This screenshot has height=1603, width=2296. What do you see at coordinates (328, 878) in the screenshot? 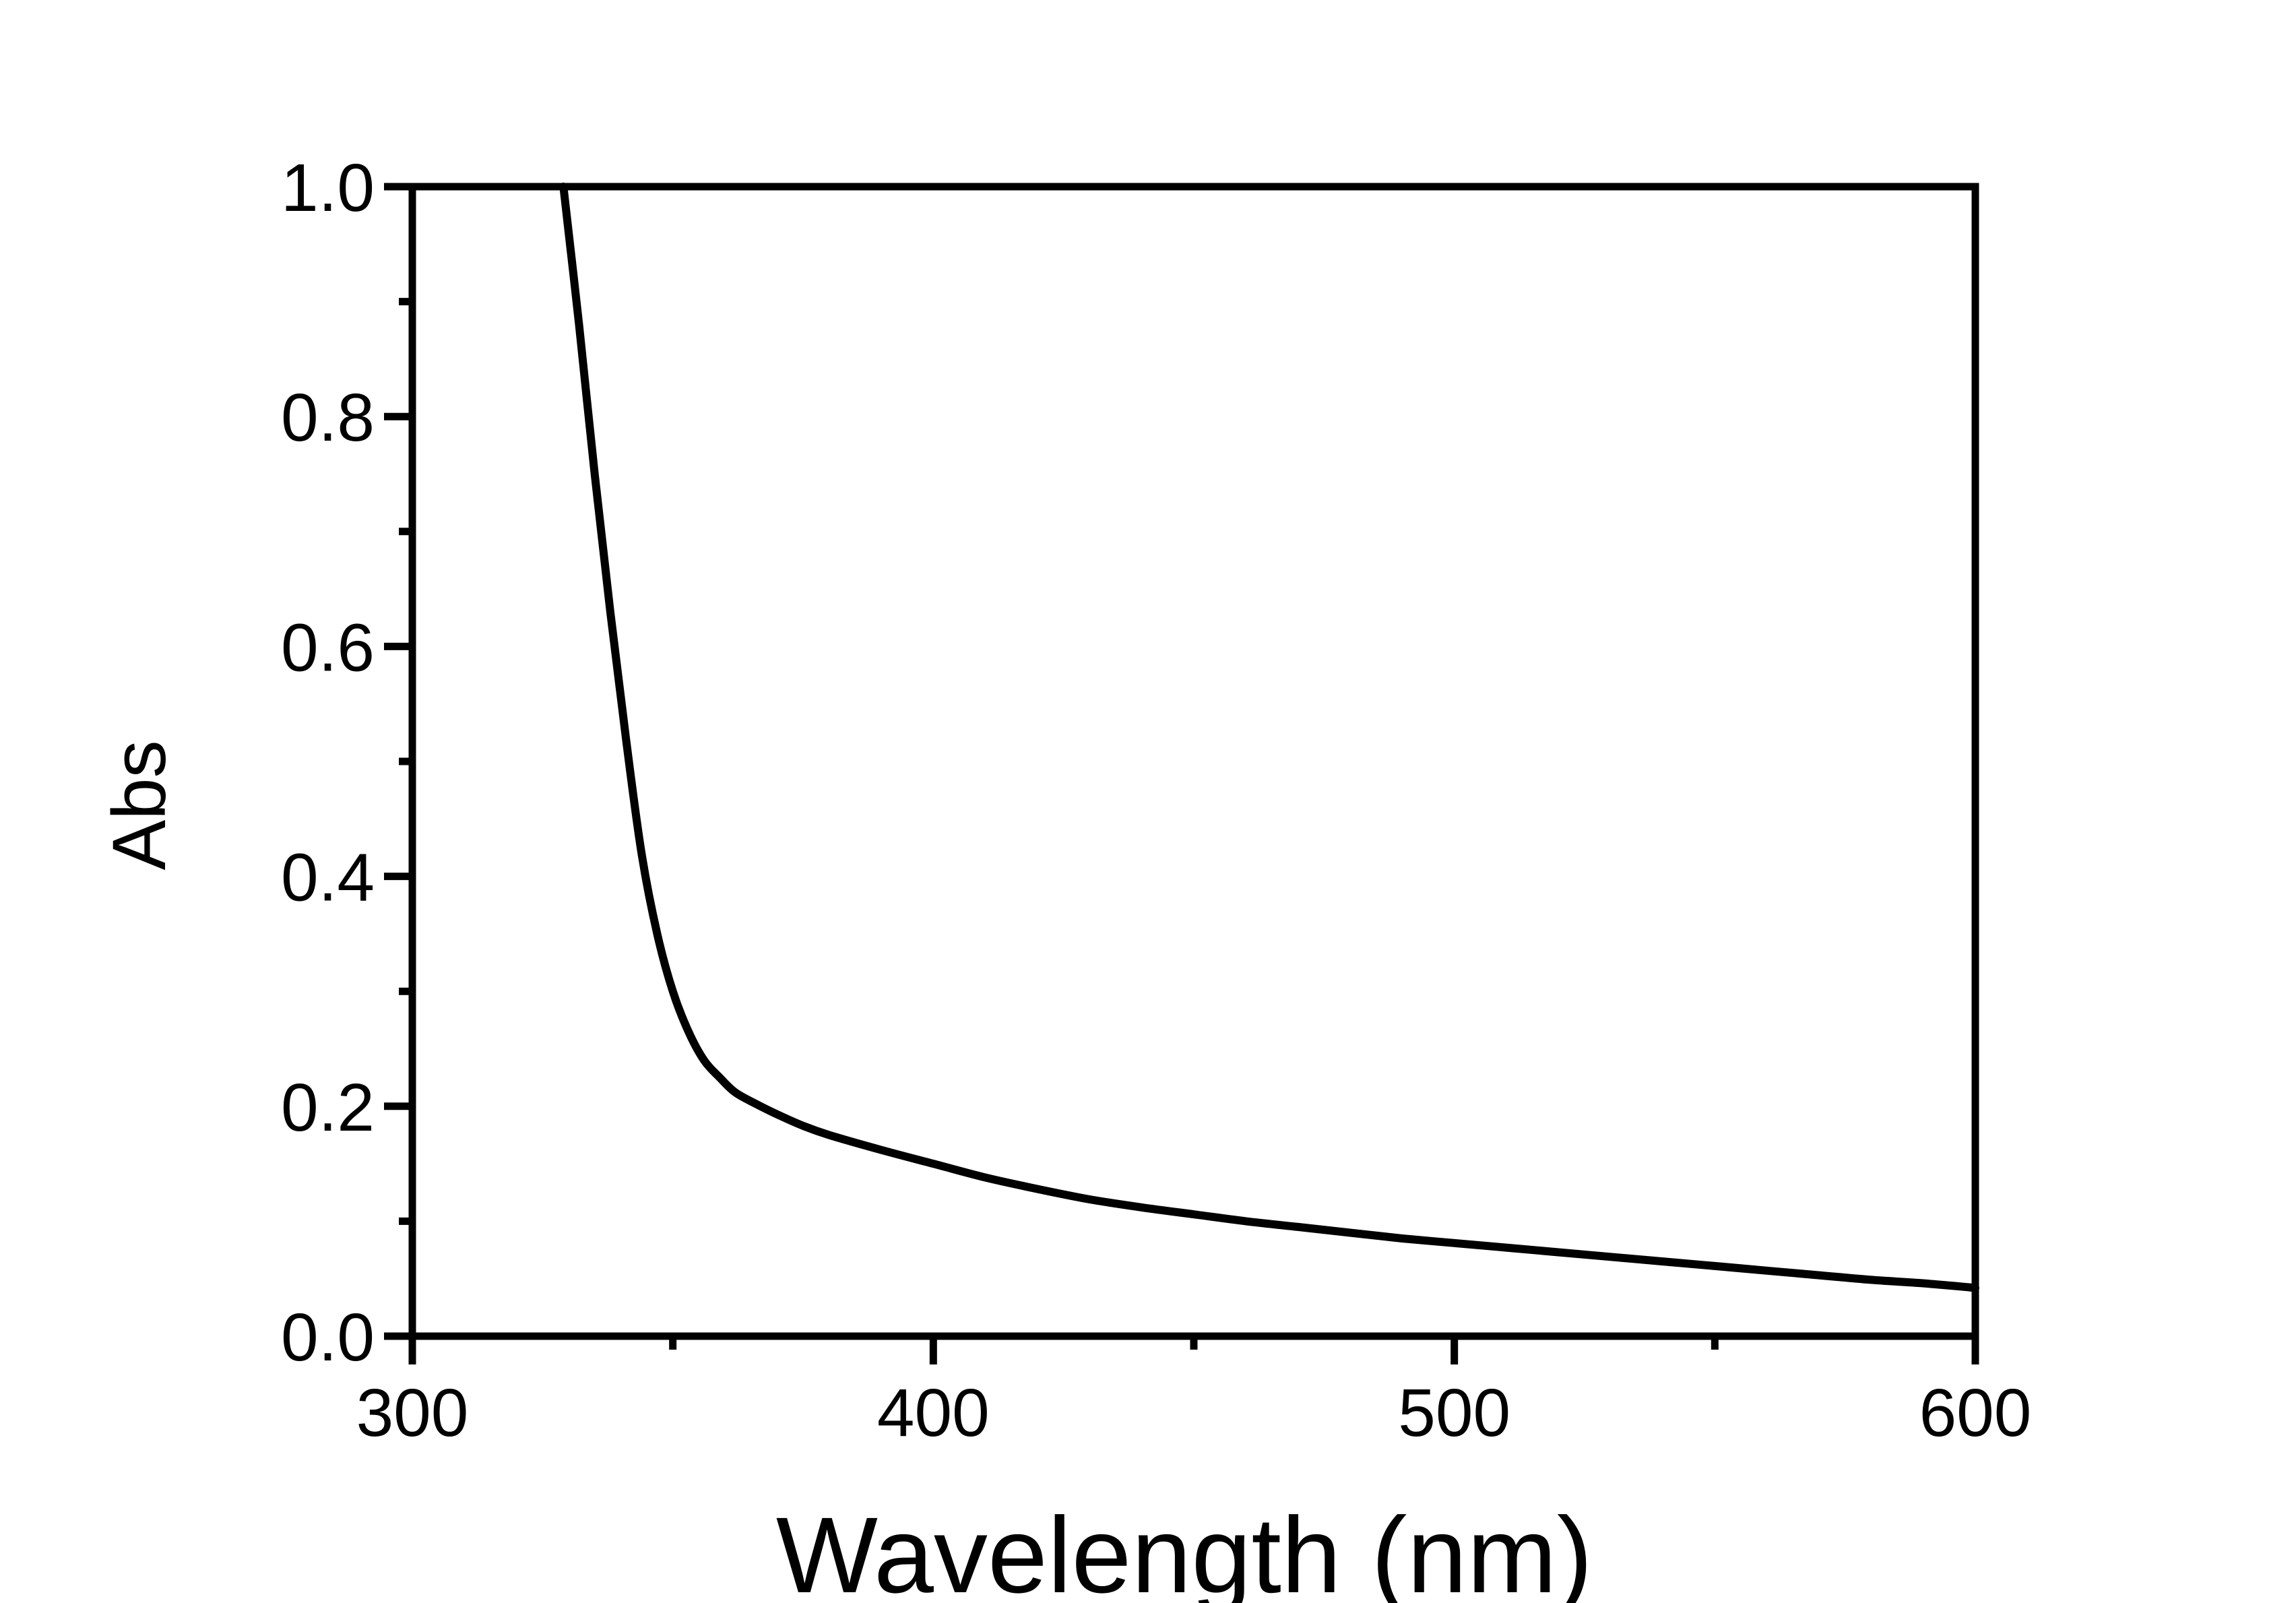
I see `y-tick-label: 0.4` at bounding box center [328, 878].